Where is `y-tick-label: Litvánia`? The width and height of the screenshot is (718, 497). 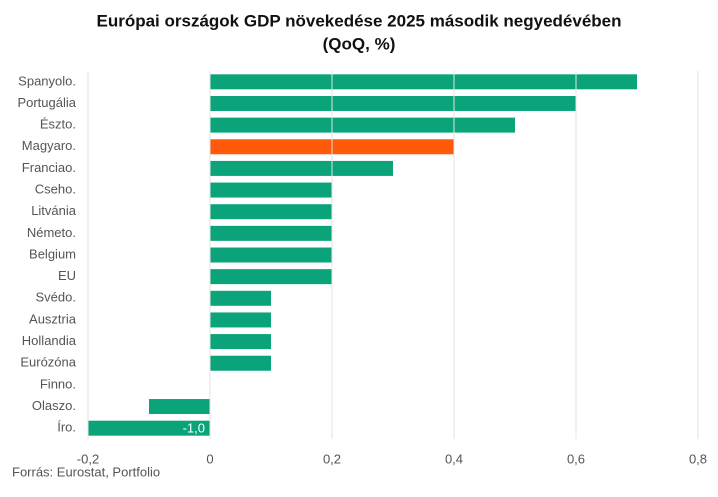
y-tick-label: Litvánia is located at coordinates (54, 210).